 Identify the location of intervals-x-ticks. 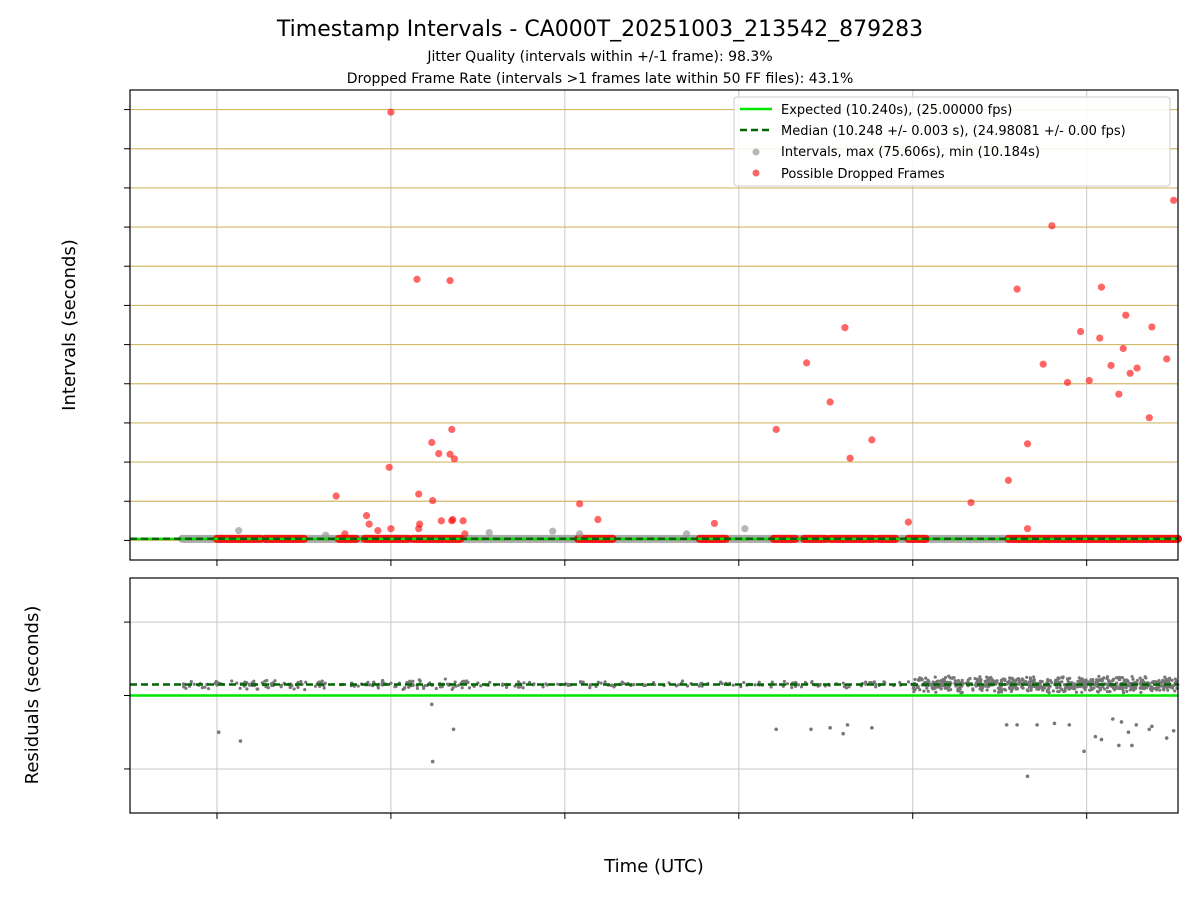
(652, 563).